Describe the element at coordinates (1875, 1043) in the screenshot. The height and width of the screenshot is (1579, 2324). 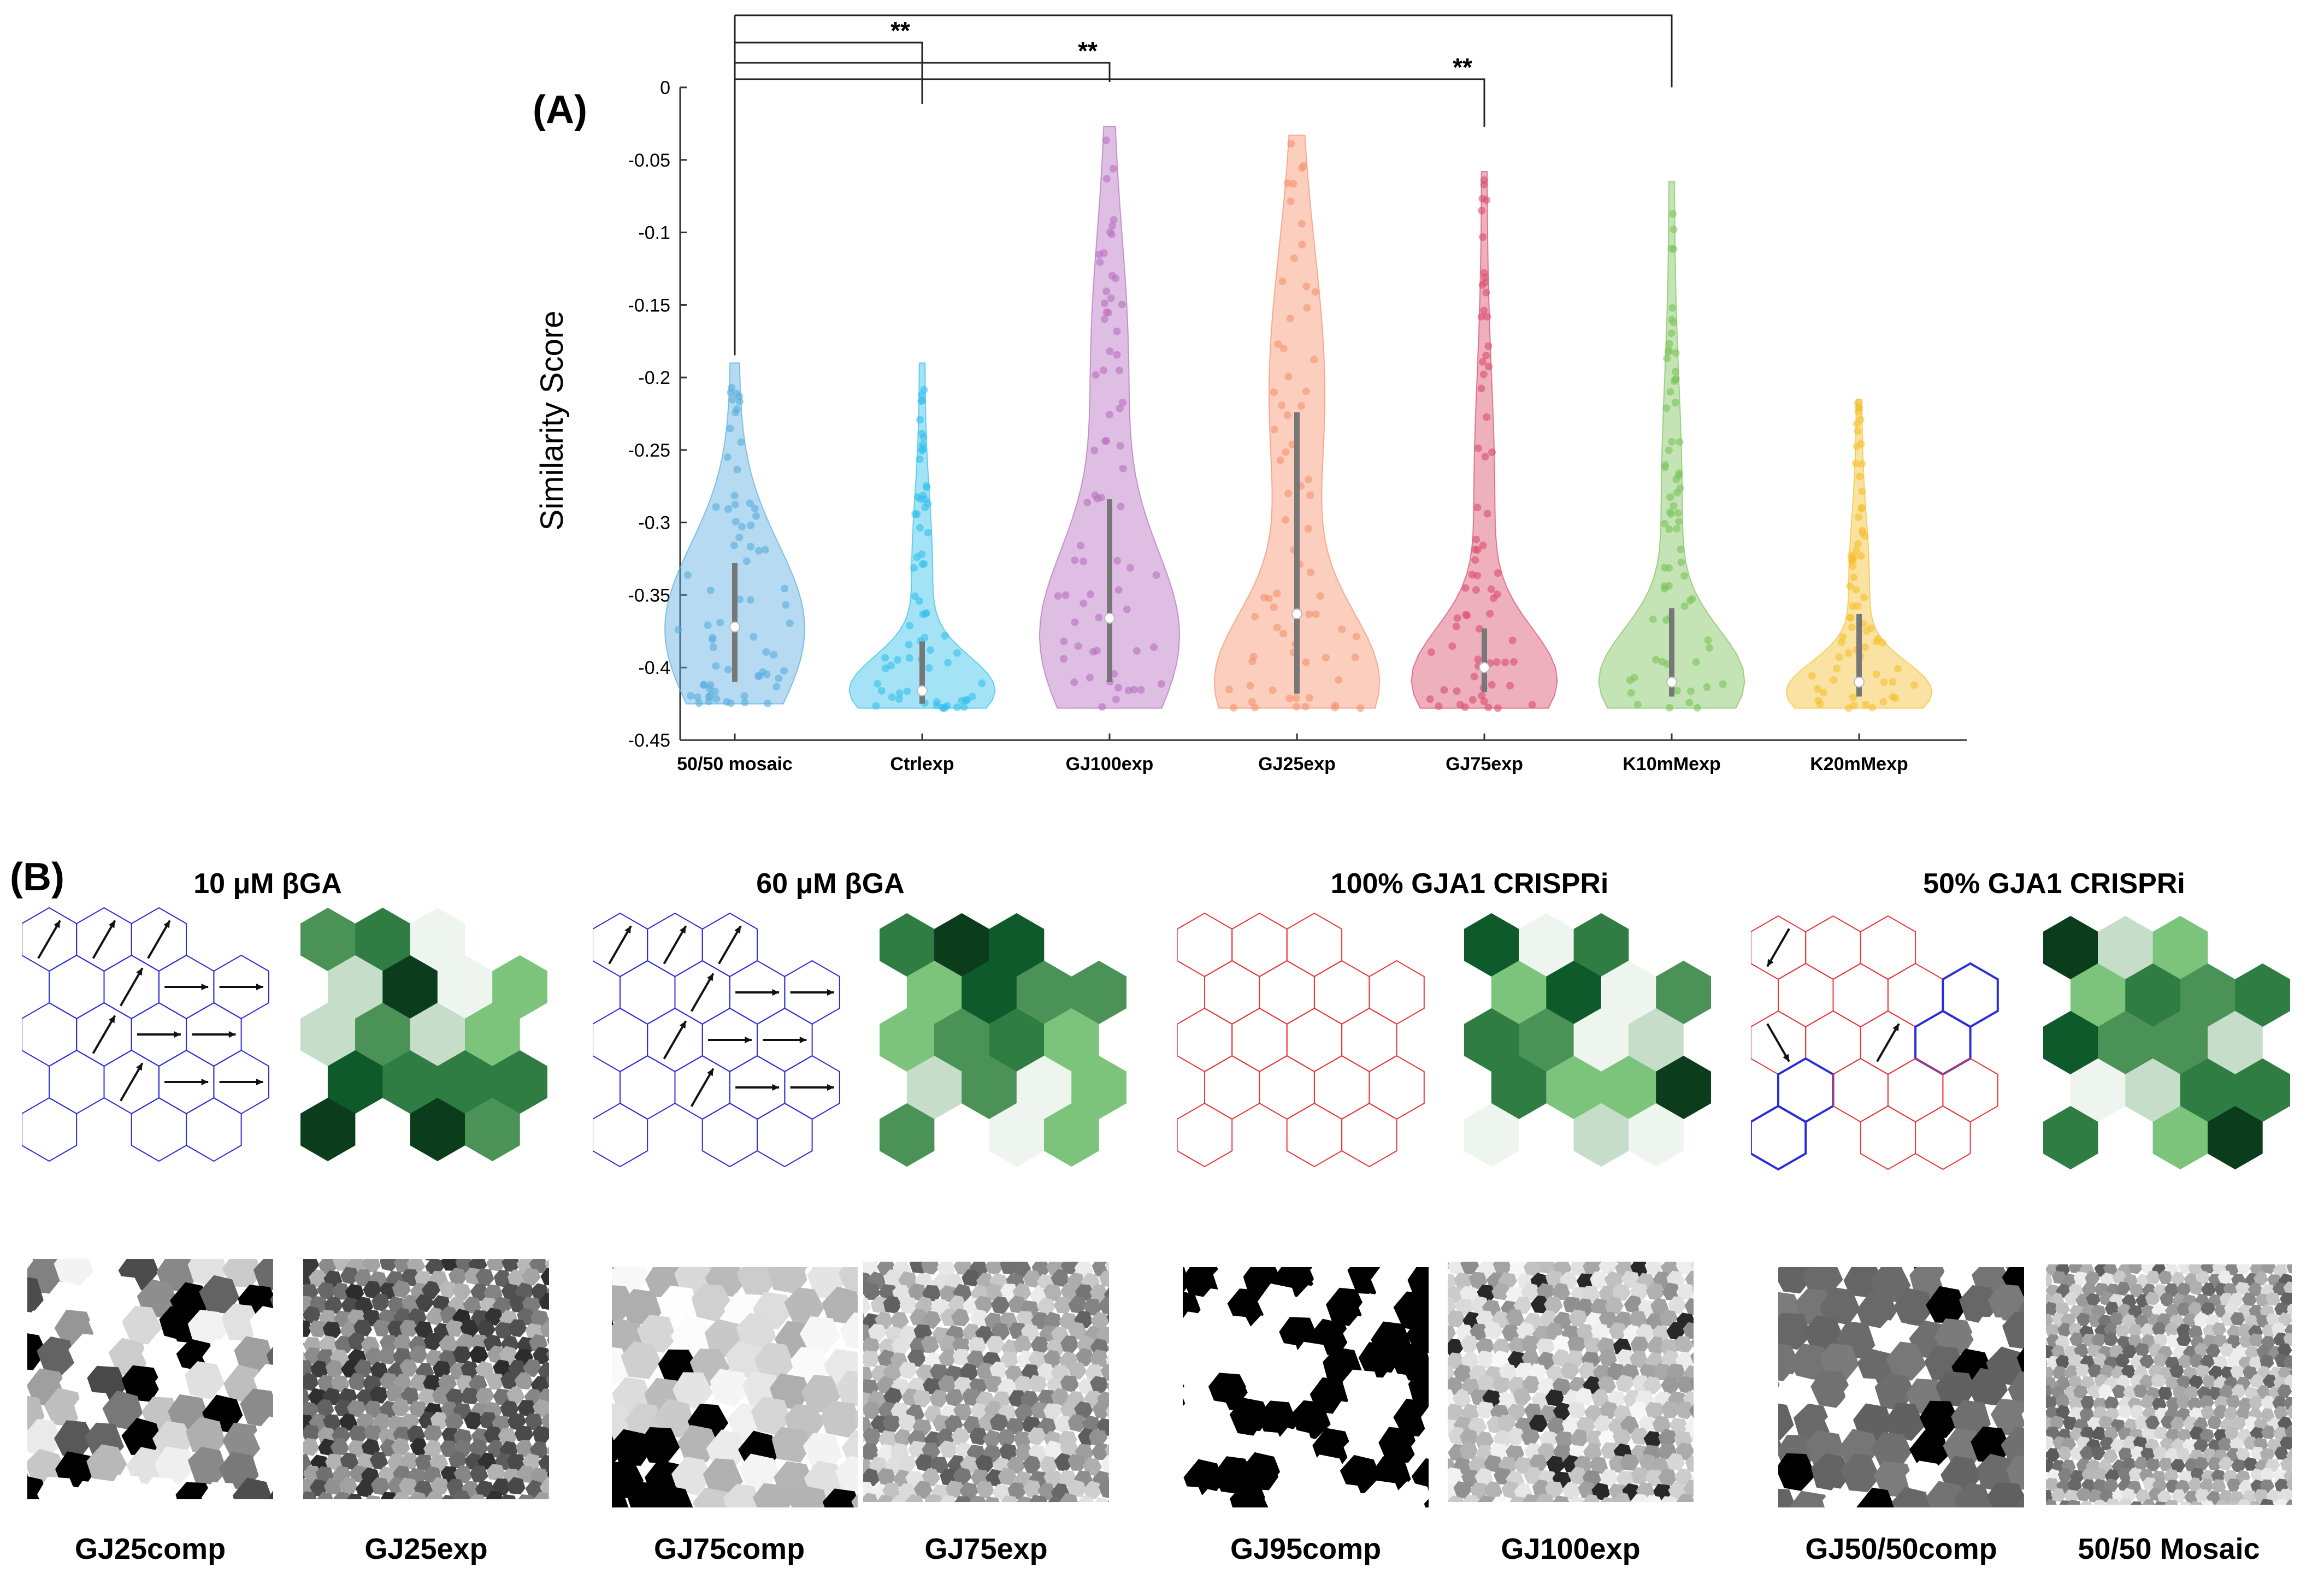
I see `hex-outline-diagram-50-crispri` at that location.